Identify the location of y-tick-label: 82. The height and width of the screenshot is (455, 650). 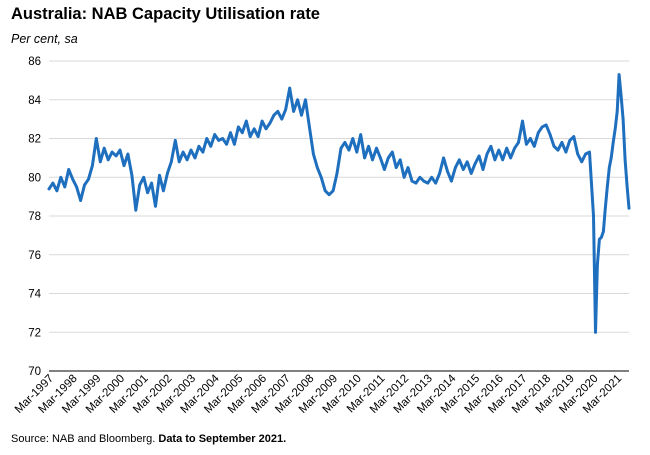
(34, 140).